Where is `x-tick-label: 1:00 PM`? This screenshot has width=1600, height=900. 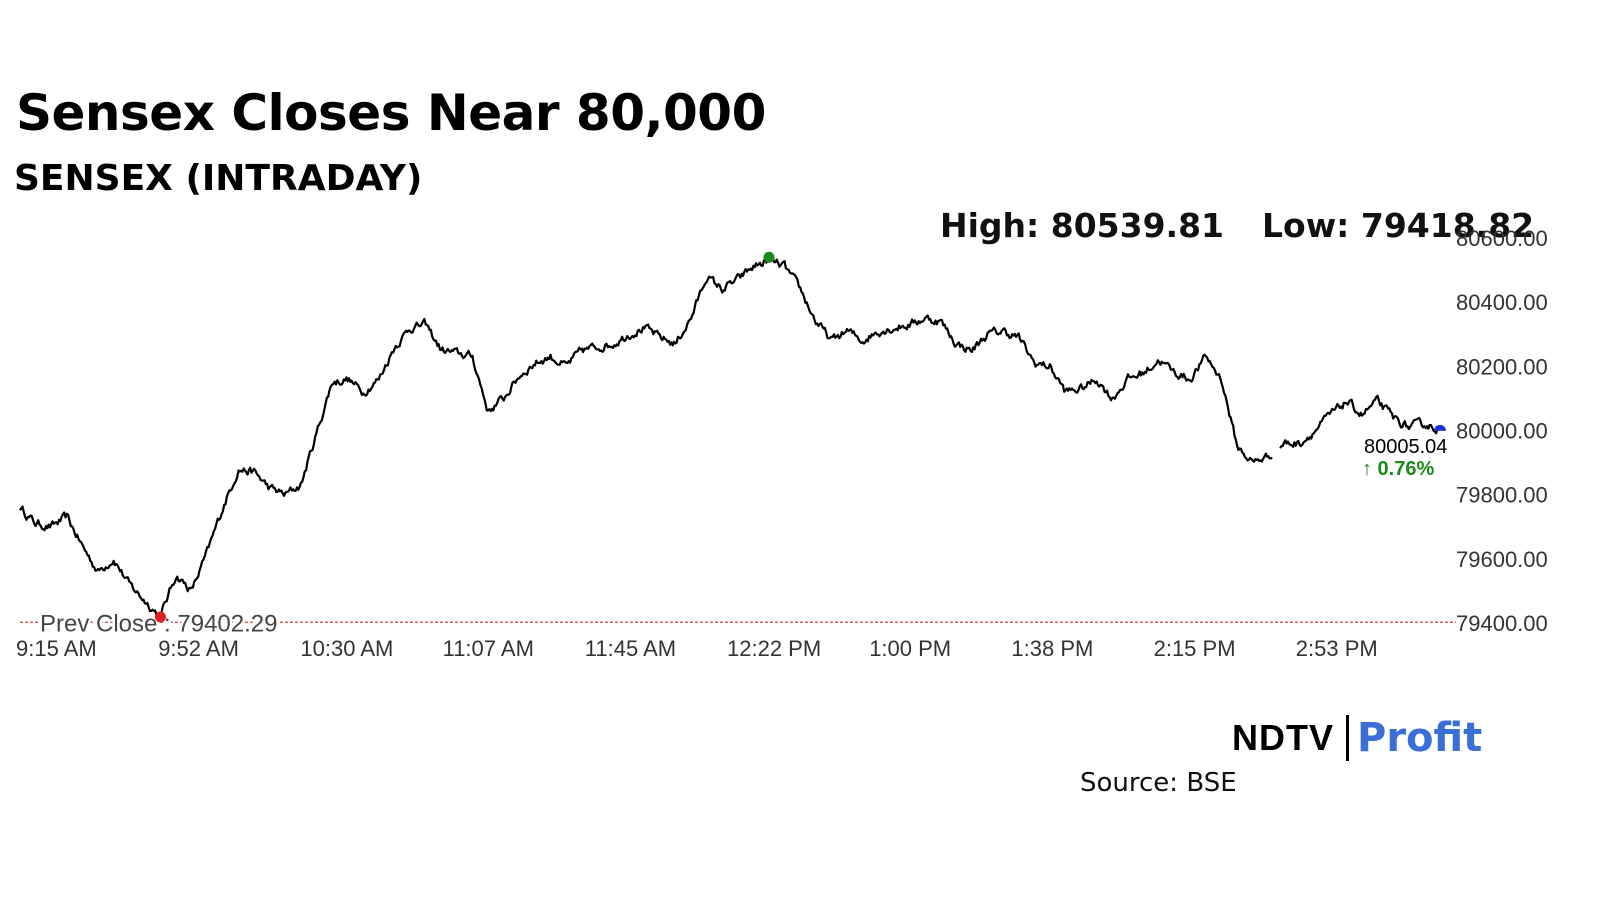 x-tick-label: 1:00 PM is located at coordinates (910, 648).